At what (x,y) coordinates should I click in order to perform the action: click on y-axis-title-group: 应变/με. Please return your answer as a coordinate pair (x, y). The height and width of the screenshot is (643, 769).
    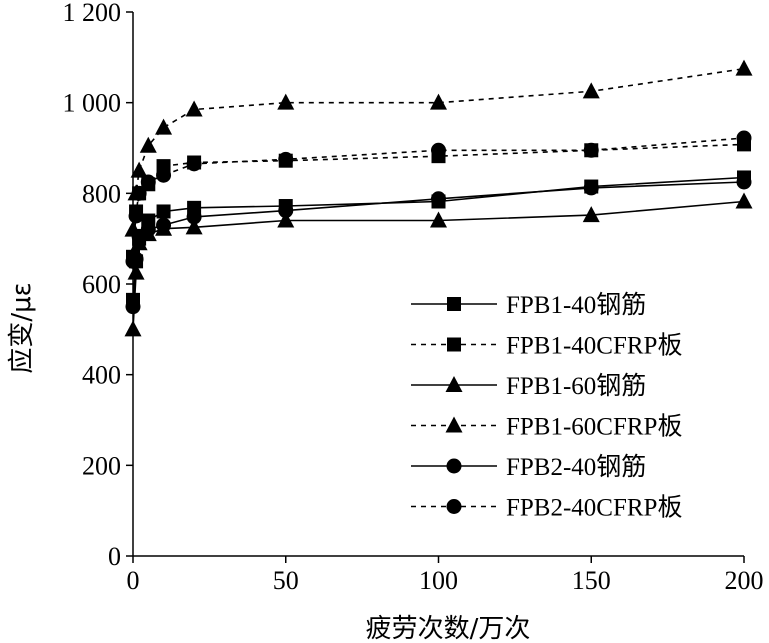
    Looking at the image, I should click on (22, 327).